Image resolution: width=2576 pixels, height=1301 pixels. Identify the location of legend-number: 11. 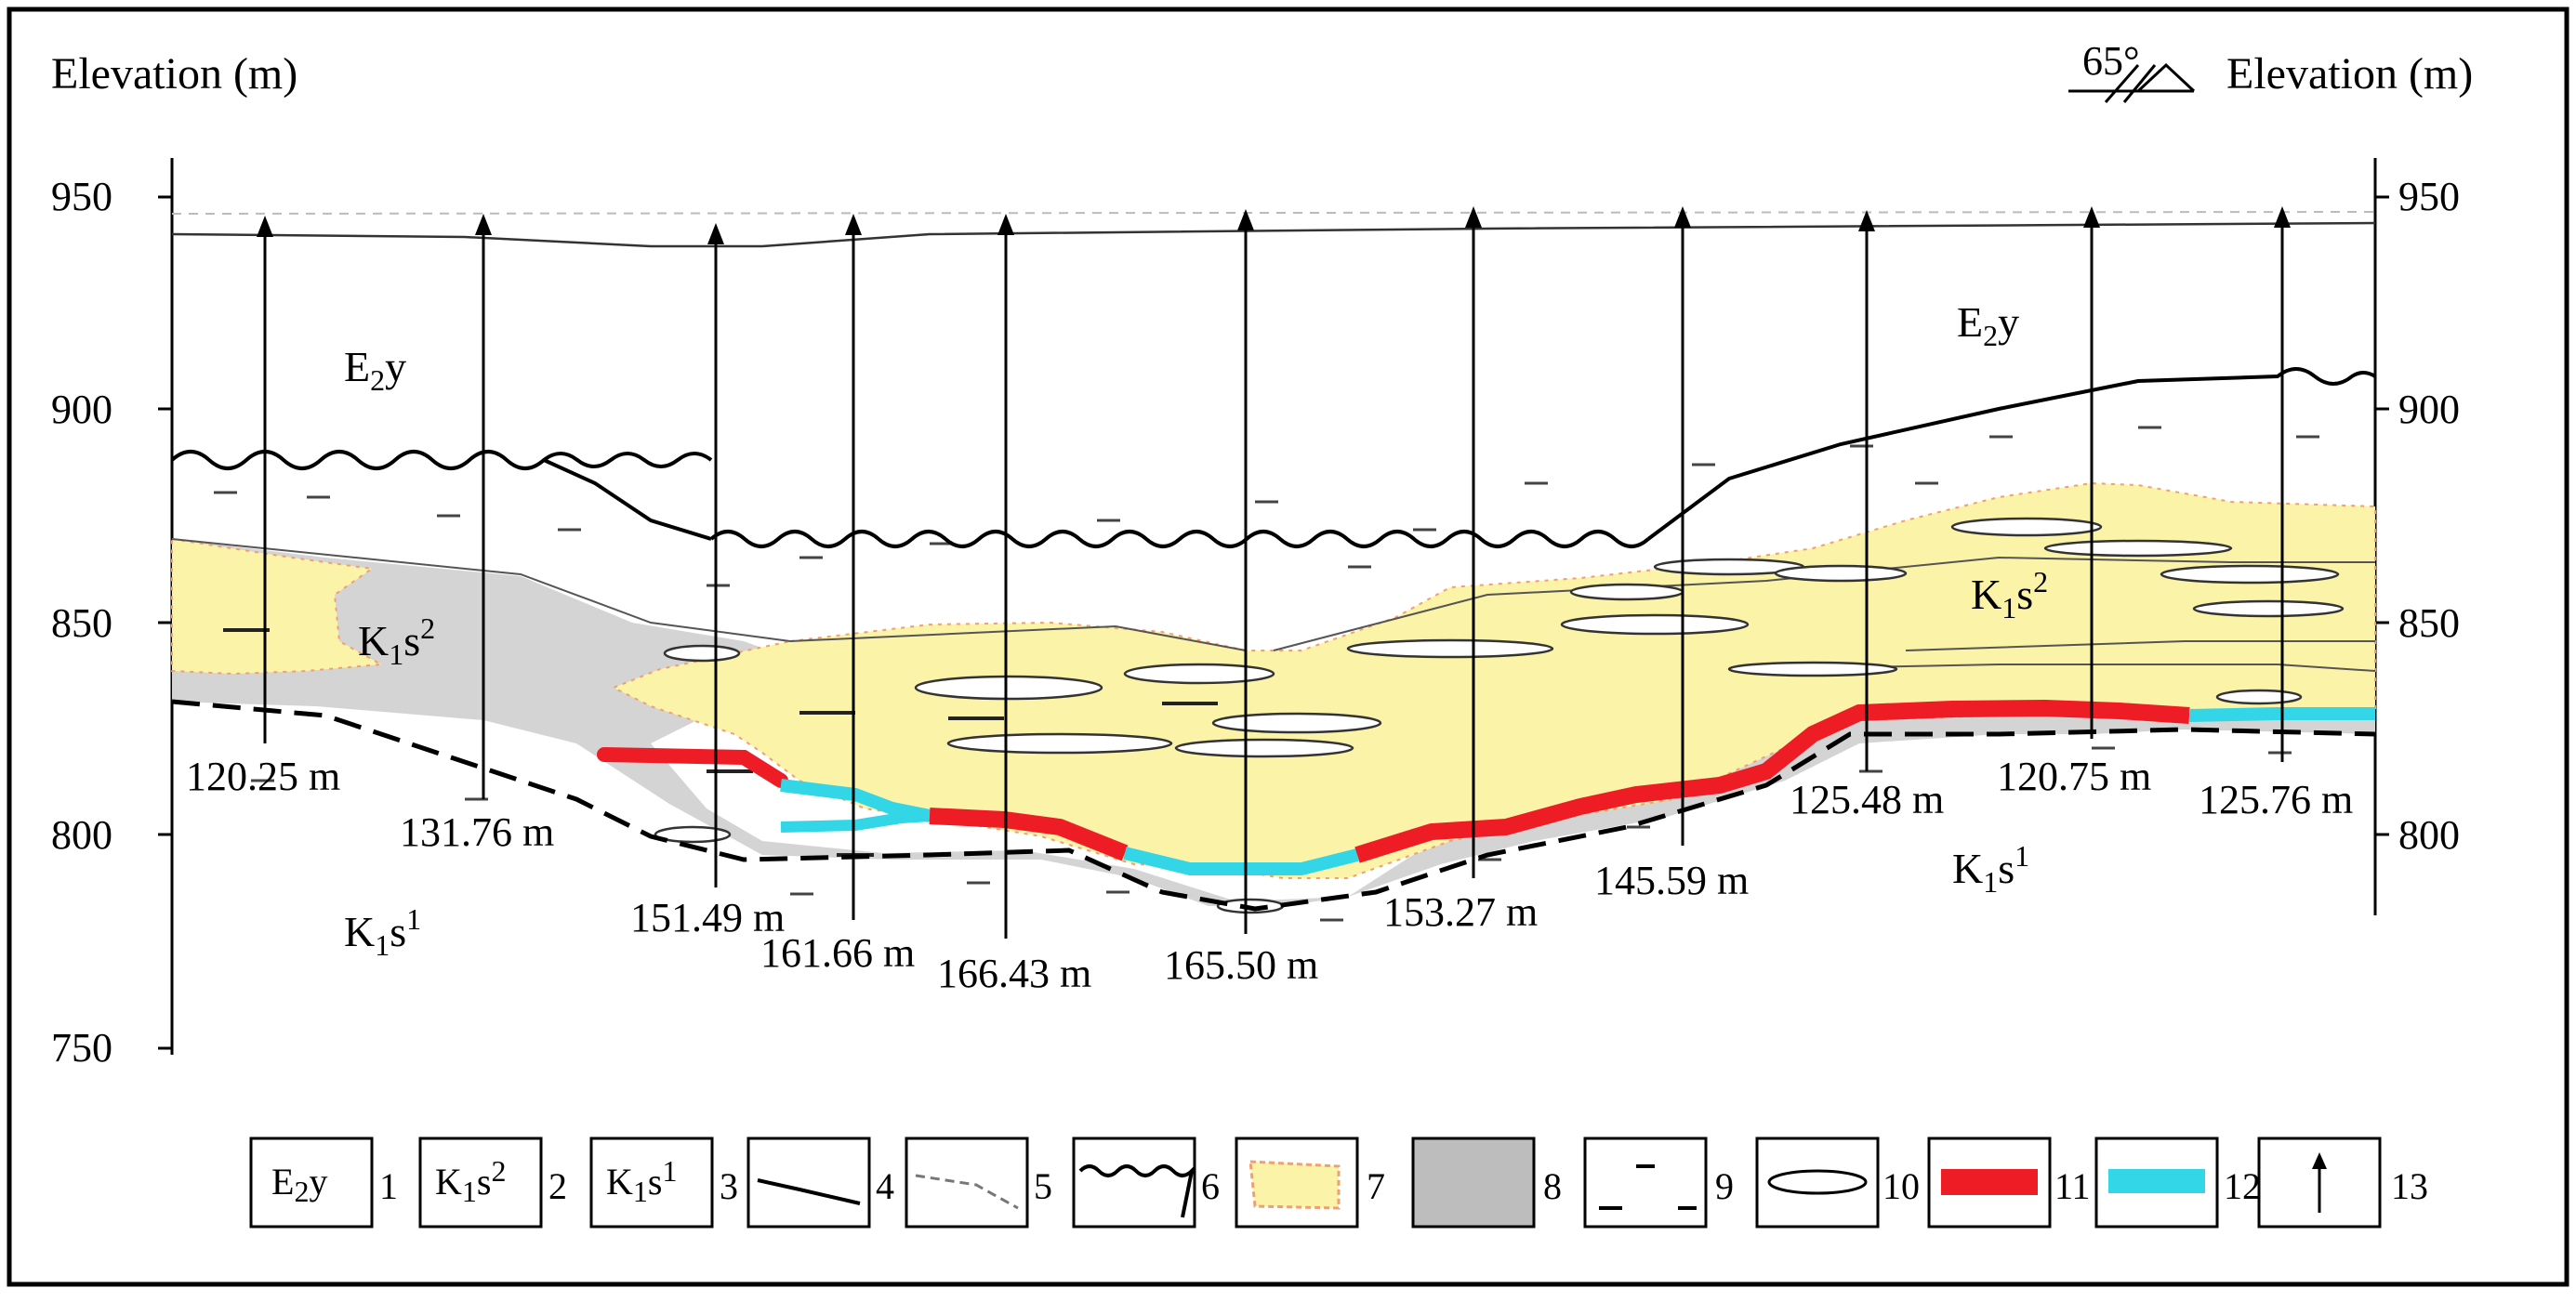
(2072, 1186).